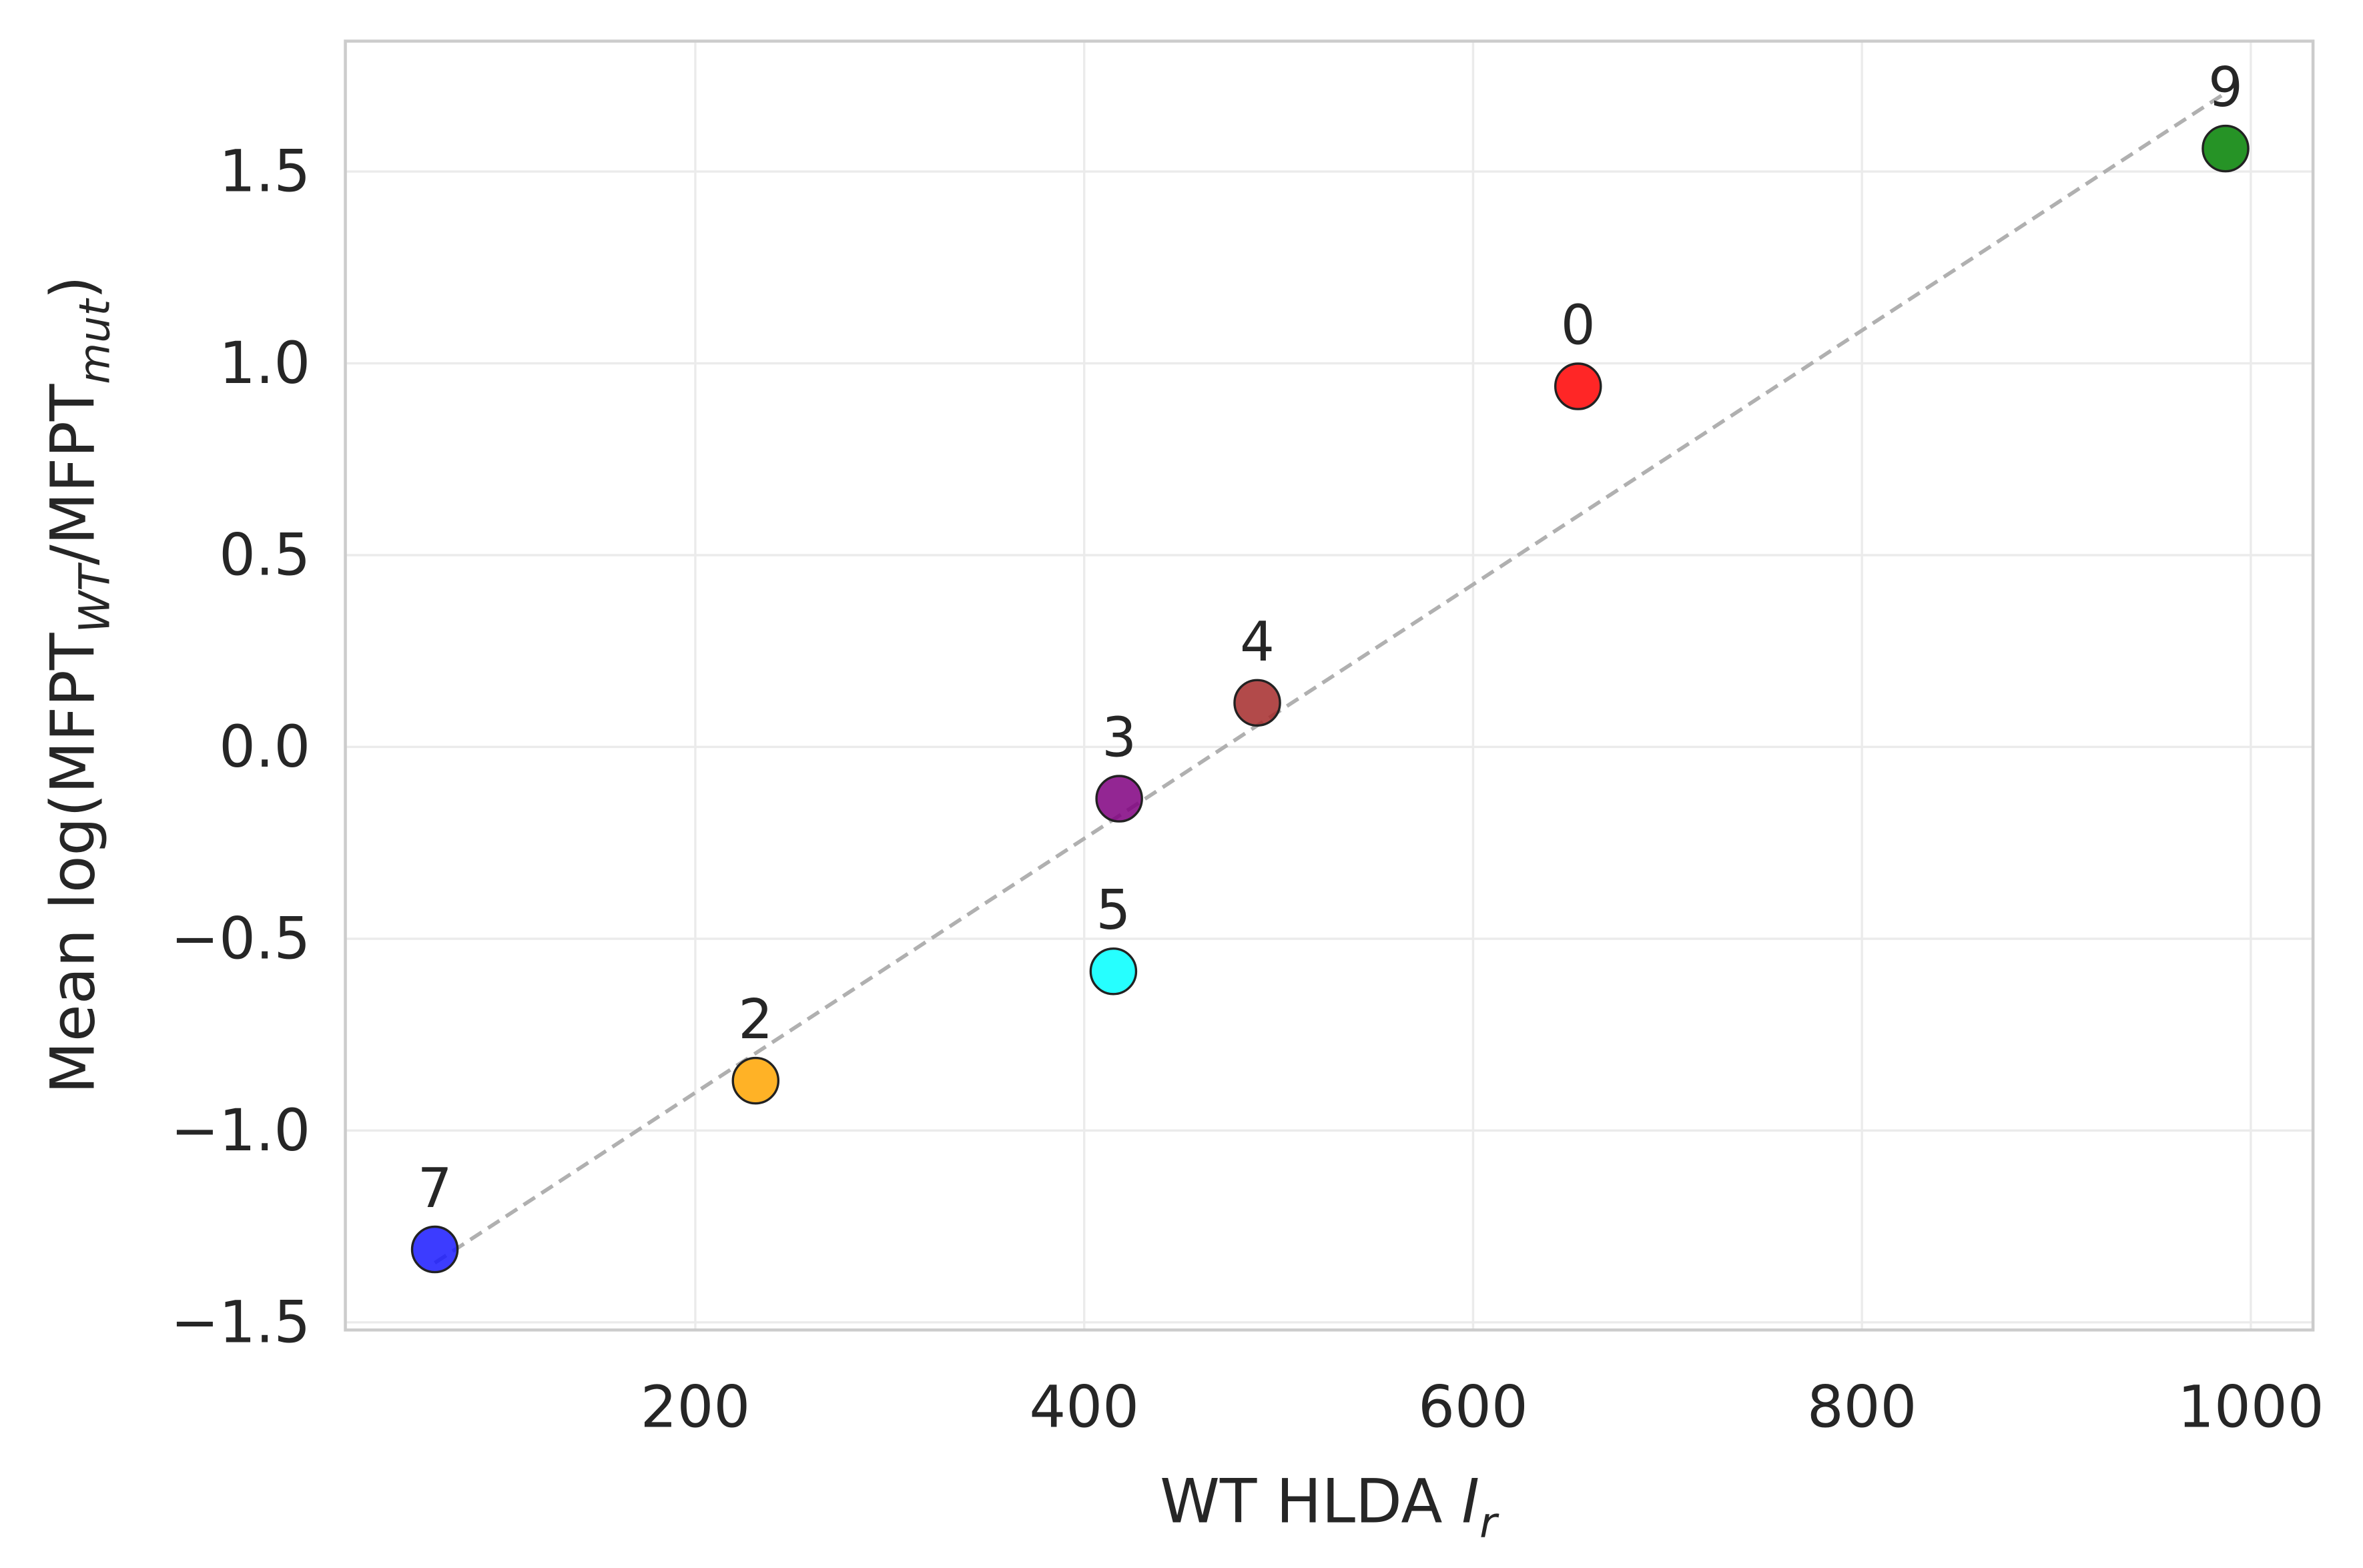 This screenshot has height=1568, width=2363. I want to click on y-tick-label: −0.5, so click(240, 938).